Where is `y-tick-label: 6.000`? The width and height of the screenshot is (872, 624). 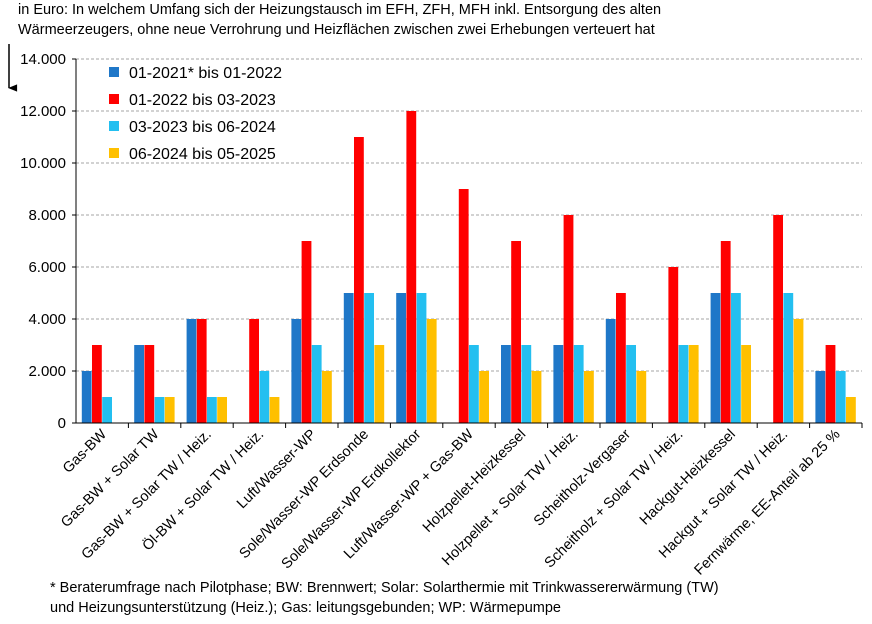
y-tick-label: 6.000 is located at coordinates (47, 267).